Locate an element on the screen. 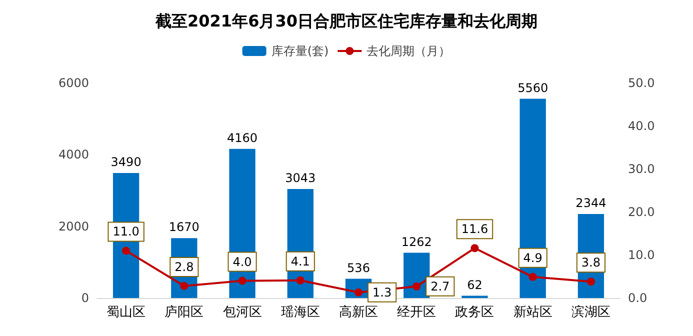  data-label: 2.8 is located at coordinates (184, 267).